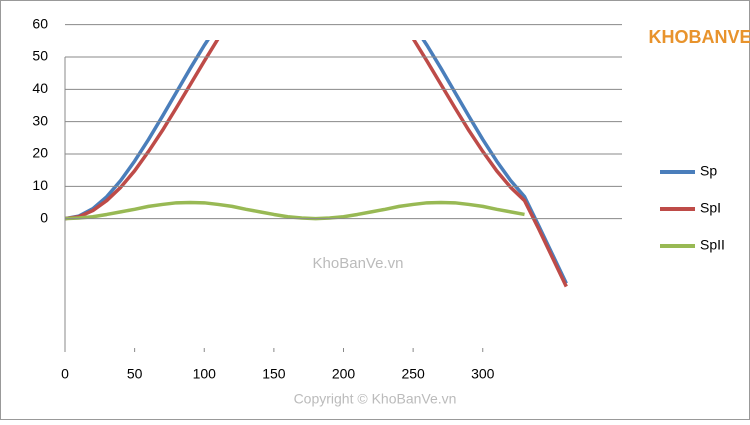 Image resolution: width=750 pixels, height=425 pixels. I want to click on legend-label: Sp, so click(708, 171).